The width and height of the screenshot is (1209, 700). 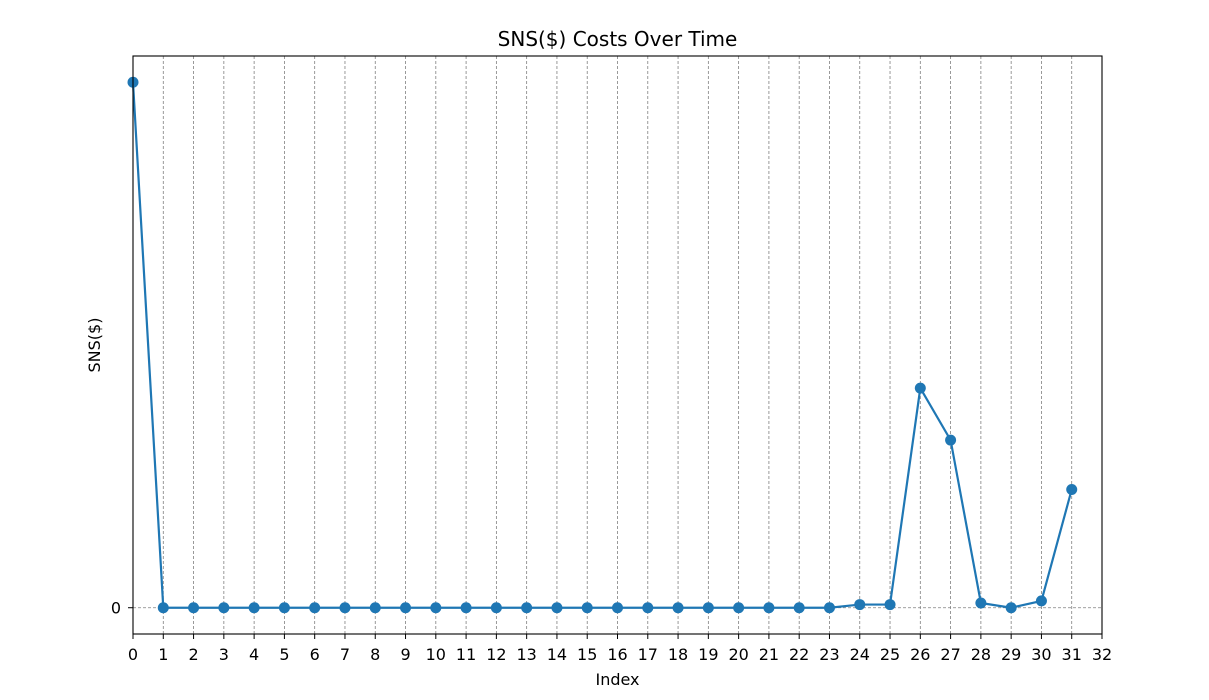 What do you see at coordinates (708, 654) in the screenshot?
I see `x-tick-label: 19` at bounding box center [708, 654].